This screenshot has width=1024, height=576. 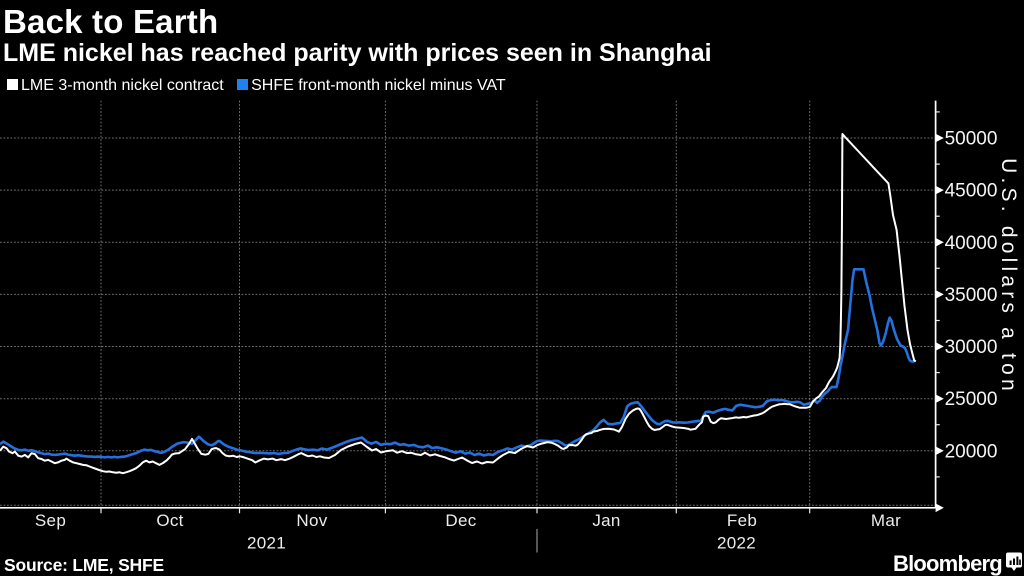 What do you see at coordinates (169, 520) in the screenshot?
I see `svg-text: Oct` at bounding box center [169, 520].